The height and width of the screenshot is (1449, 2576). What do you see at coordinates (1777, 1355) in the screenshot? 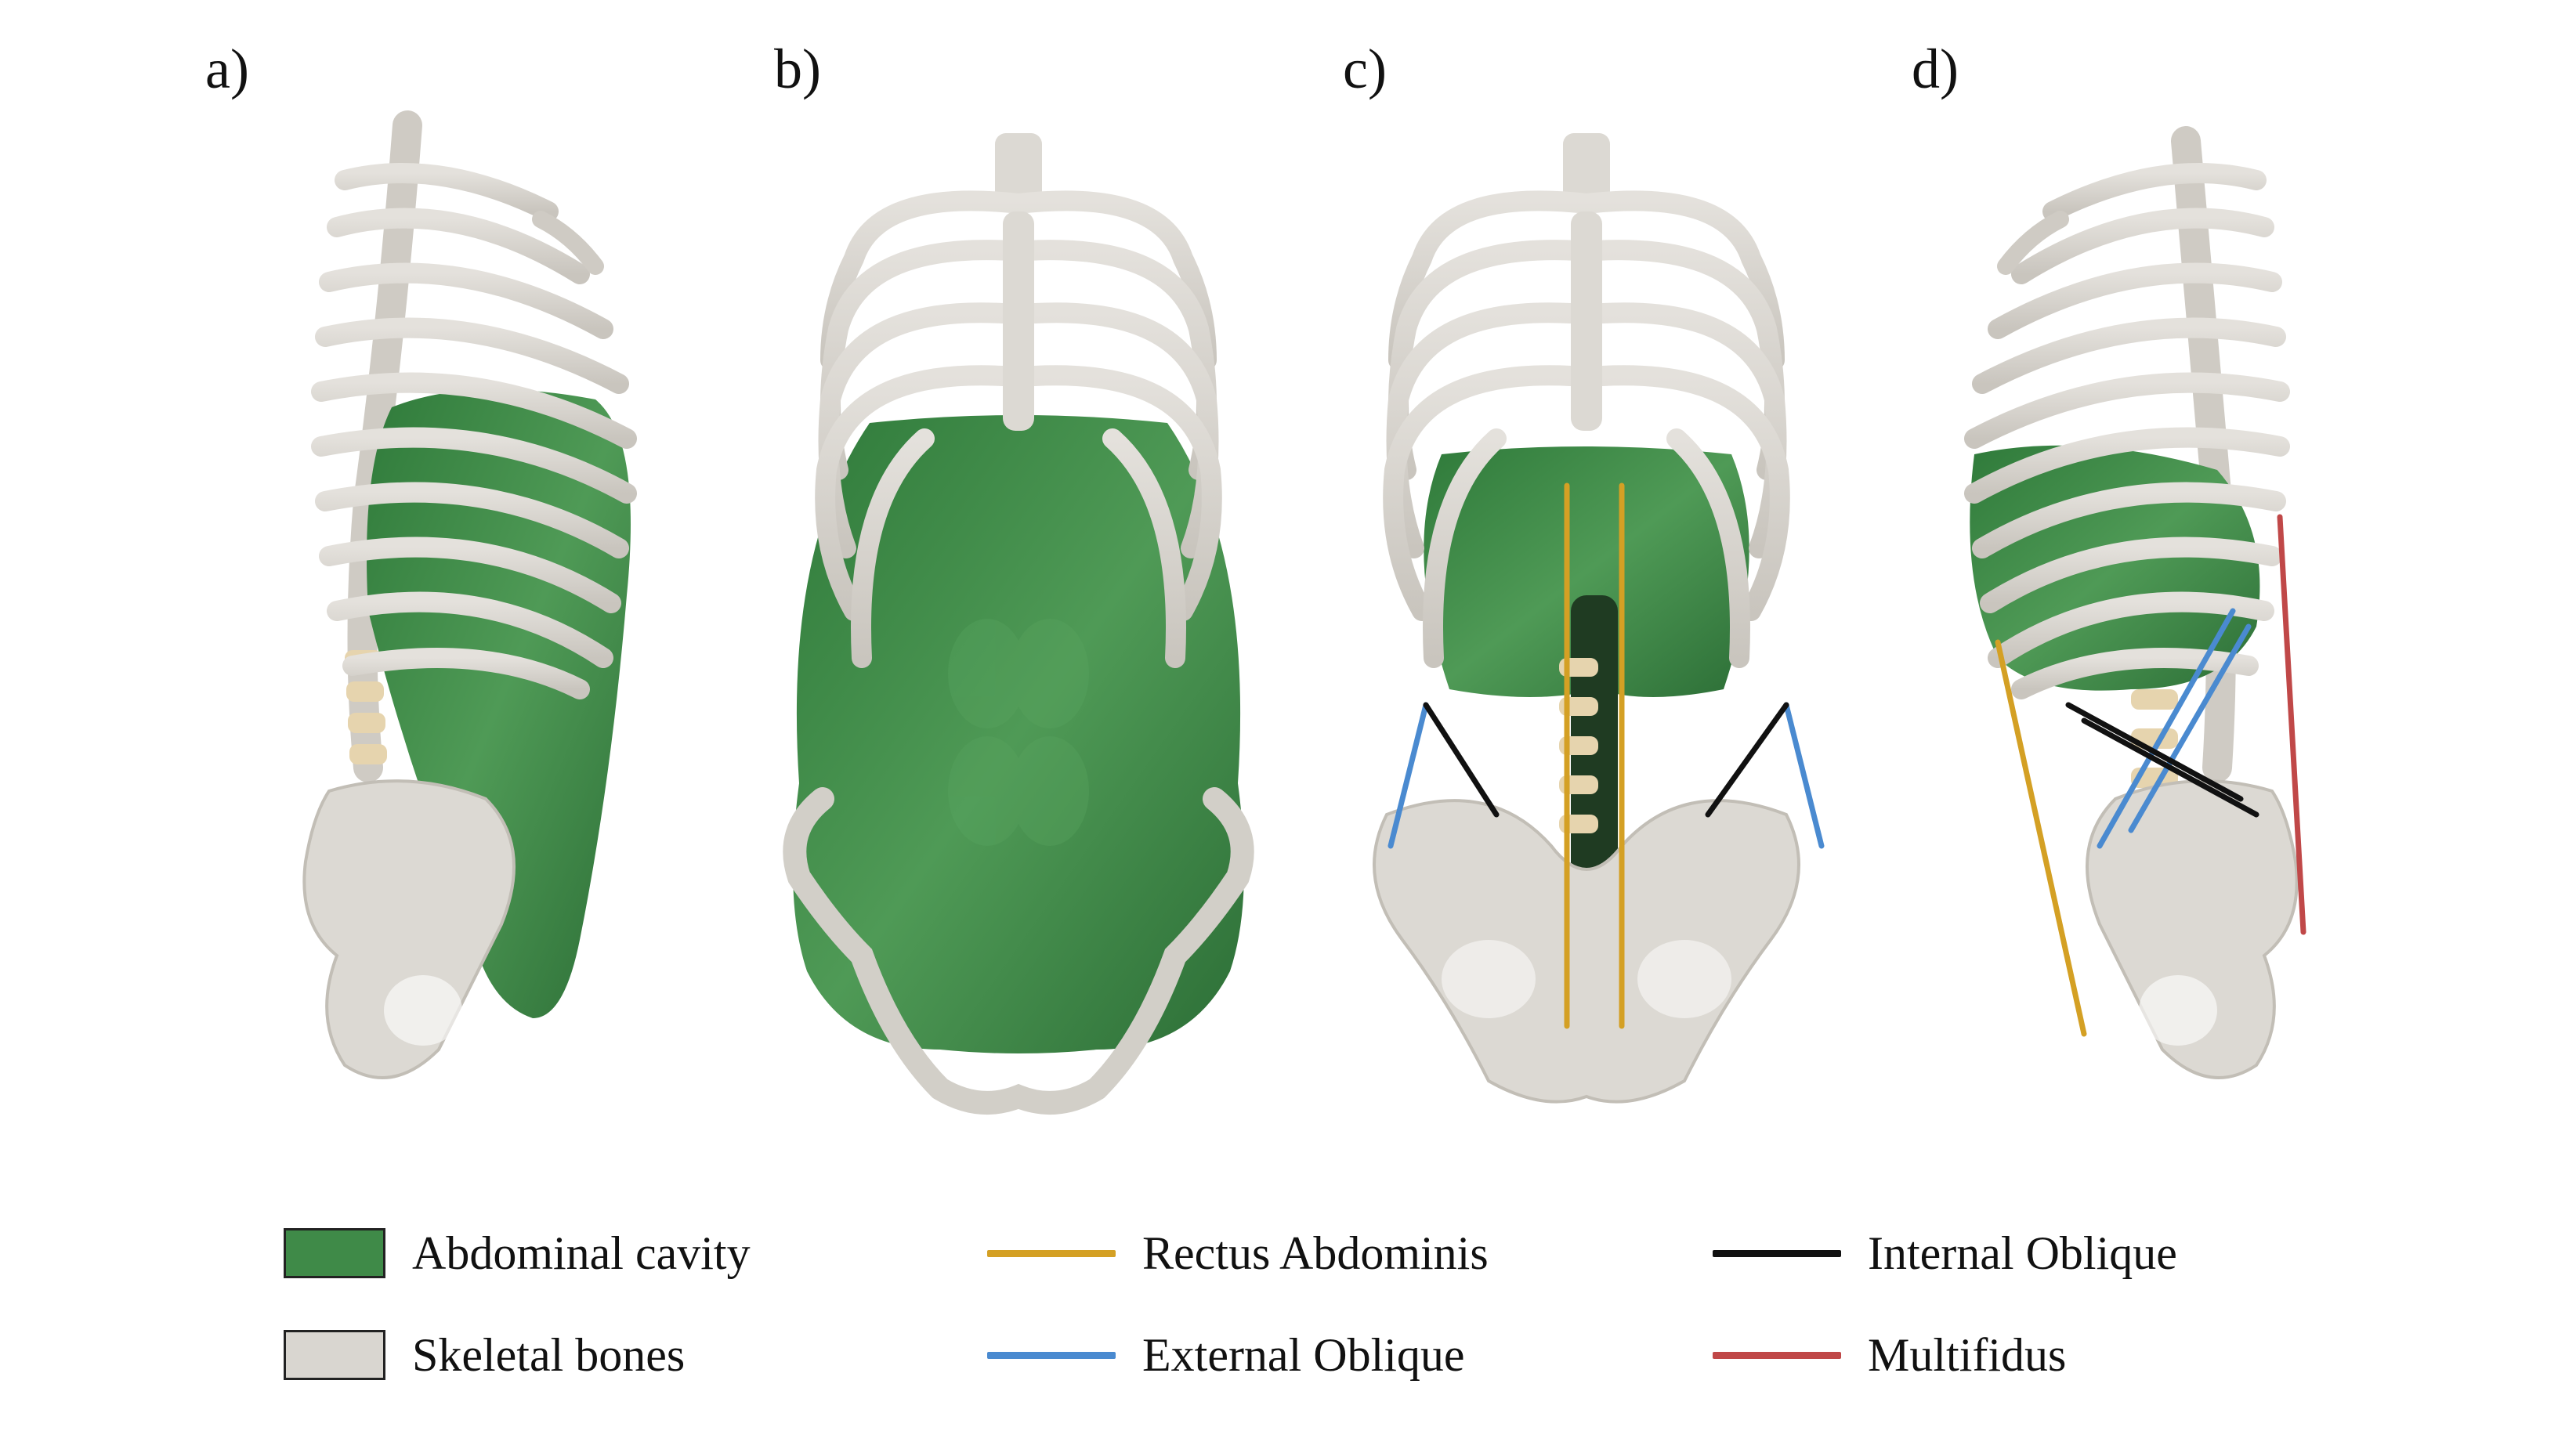
I see `legend-swatch-multifidus` at bounding box center [1777, 1355].